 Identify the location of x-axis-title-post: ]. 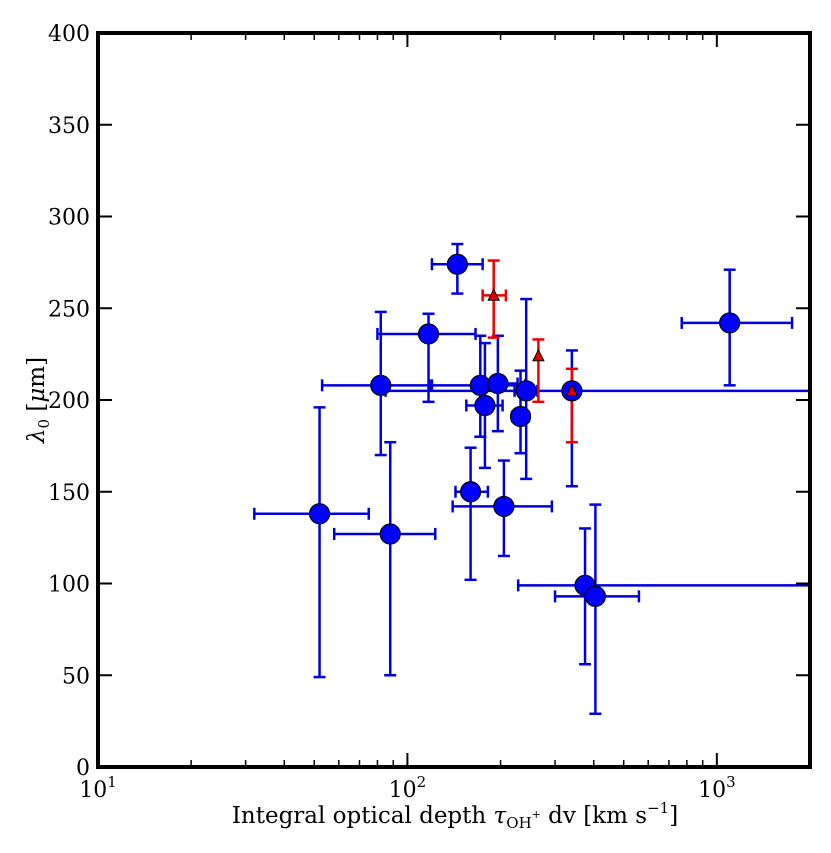
(673, 816).